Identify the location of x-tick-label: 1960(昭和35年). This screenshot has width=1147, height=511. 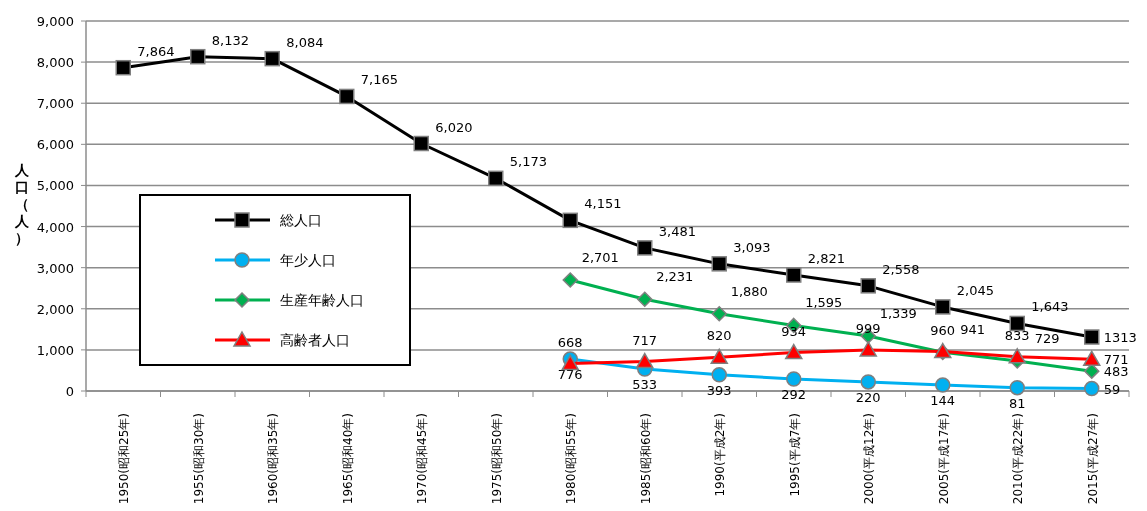
(273, 459).